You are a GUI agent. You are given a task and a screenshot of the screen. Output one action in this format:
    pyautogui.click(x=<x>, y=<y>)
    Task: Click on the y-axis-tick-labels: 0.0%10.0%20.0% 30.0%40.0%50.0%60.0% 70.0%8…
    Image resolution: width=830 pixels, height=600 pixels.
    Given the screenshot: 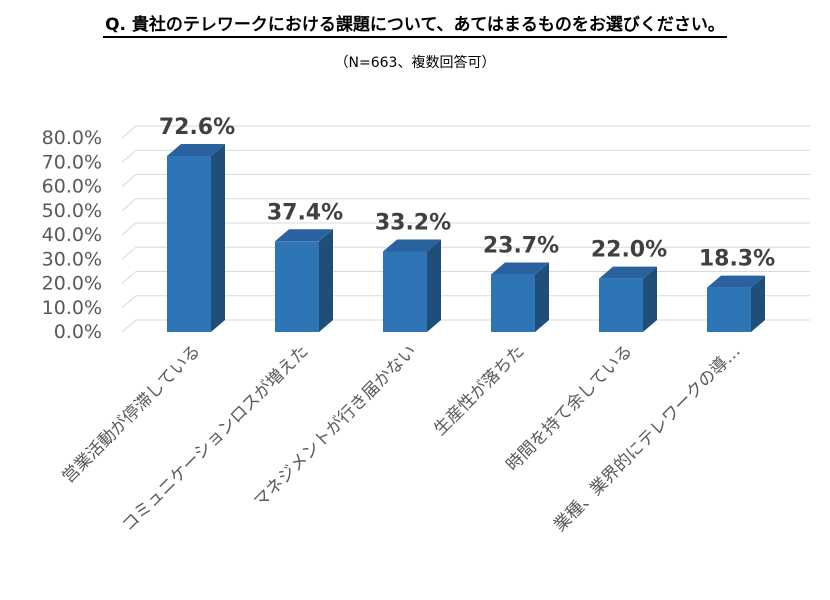 What is the action you would take?
    pyautogui.click(x=72, y=235)
    